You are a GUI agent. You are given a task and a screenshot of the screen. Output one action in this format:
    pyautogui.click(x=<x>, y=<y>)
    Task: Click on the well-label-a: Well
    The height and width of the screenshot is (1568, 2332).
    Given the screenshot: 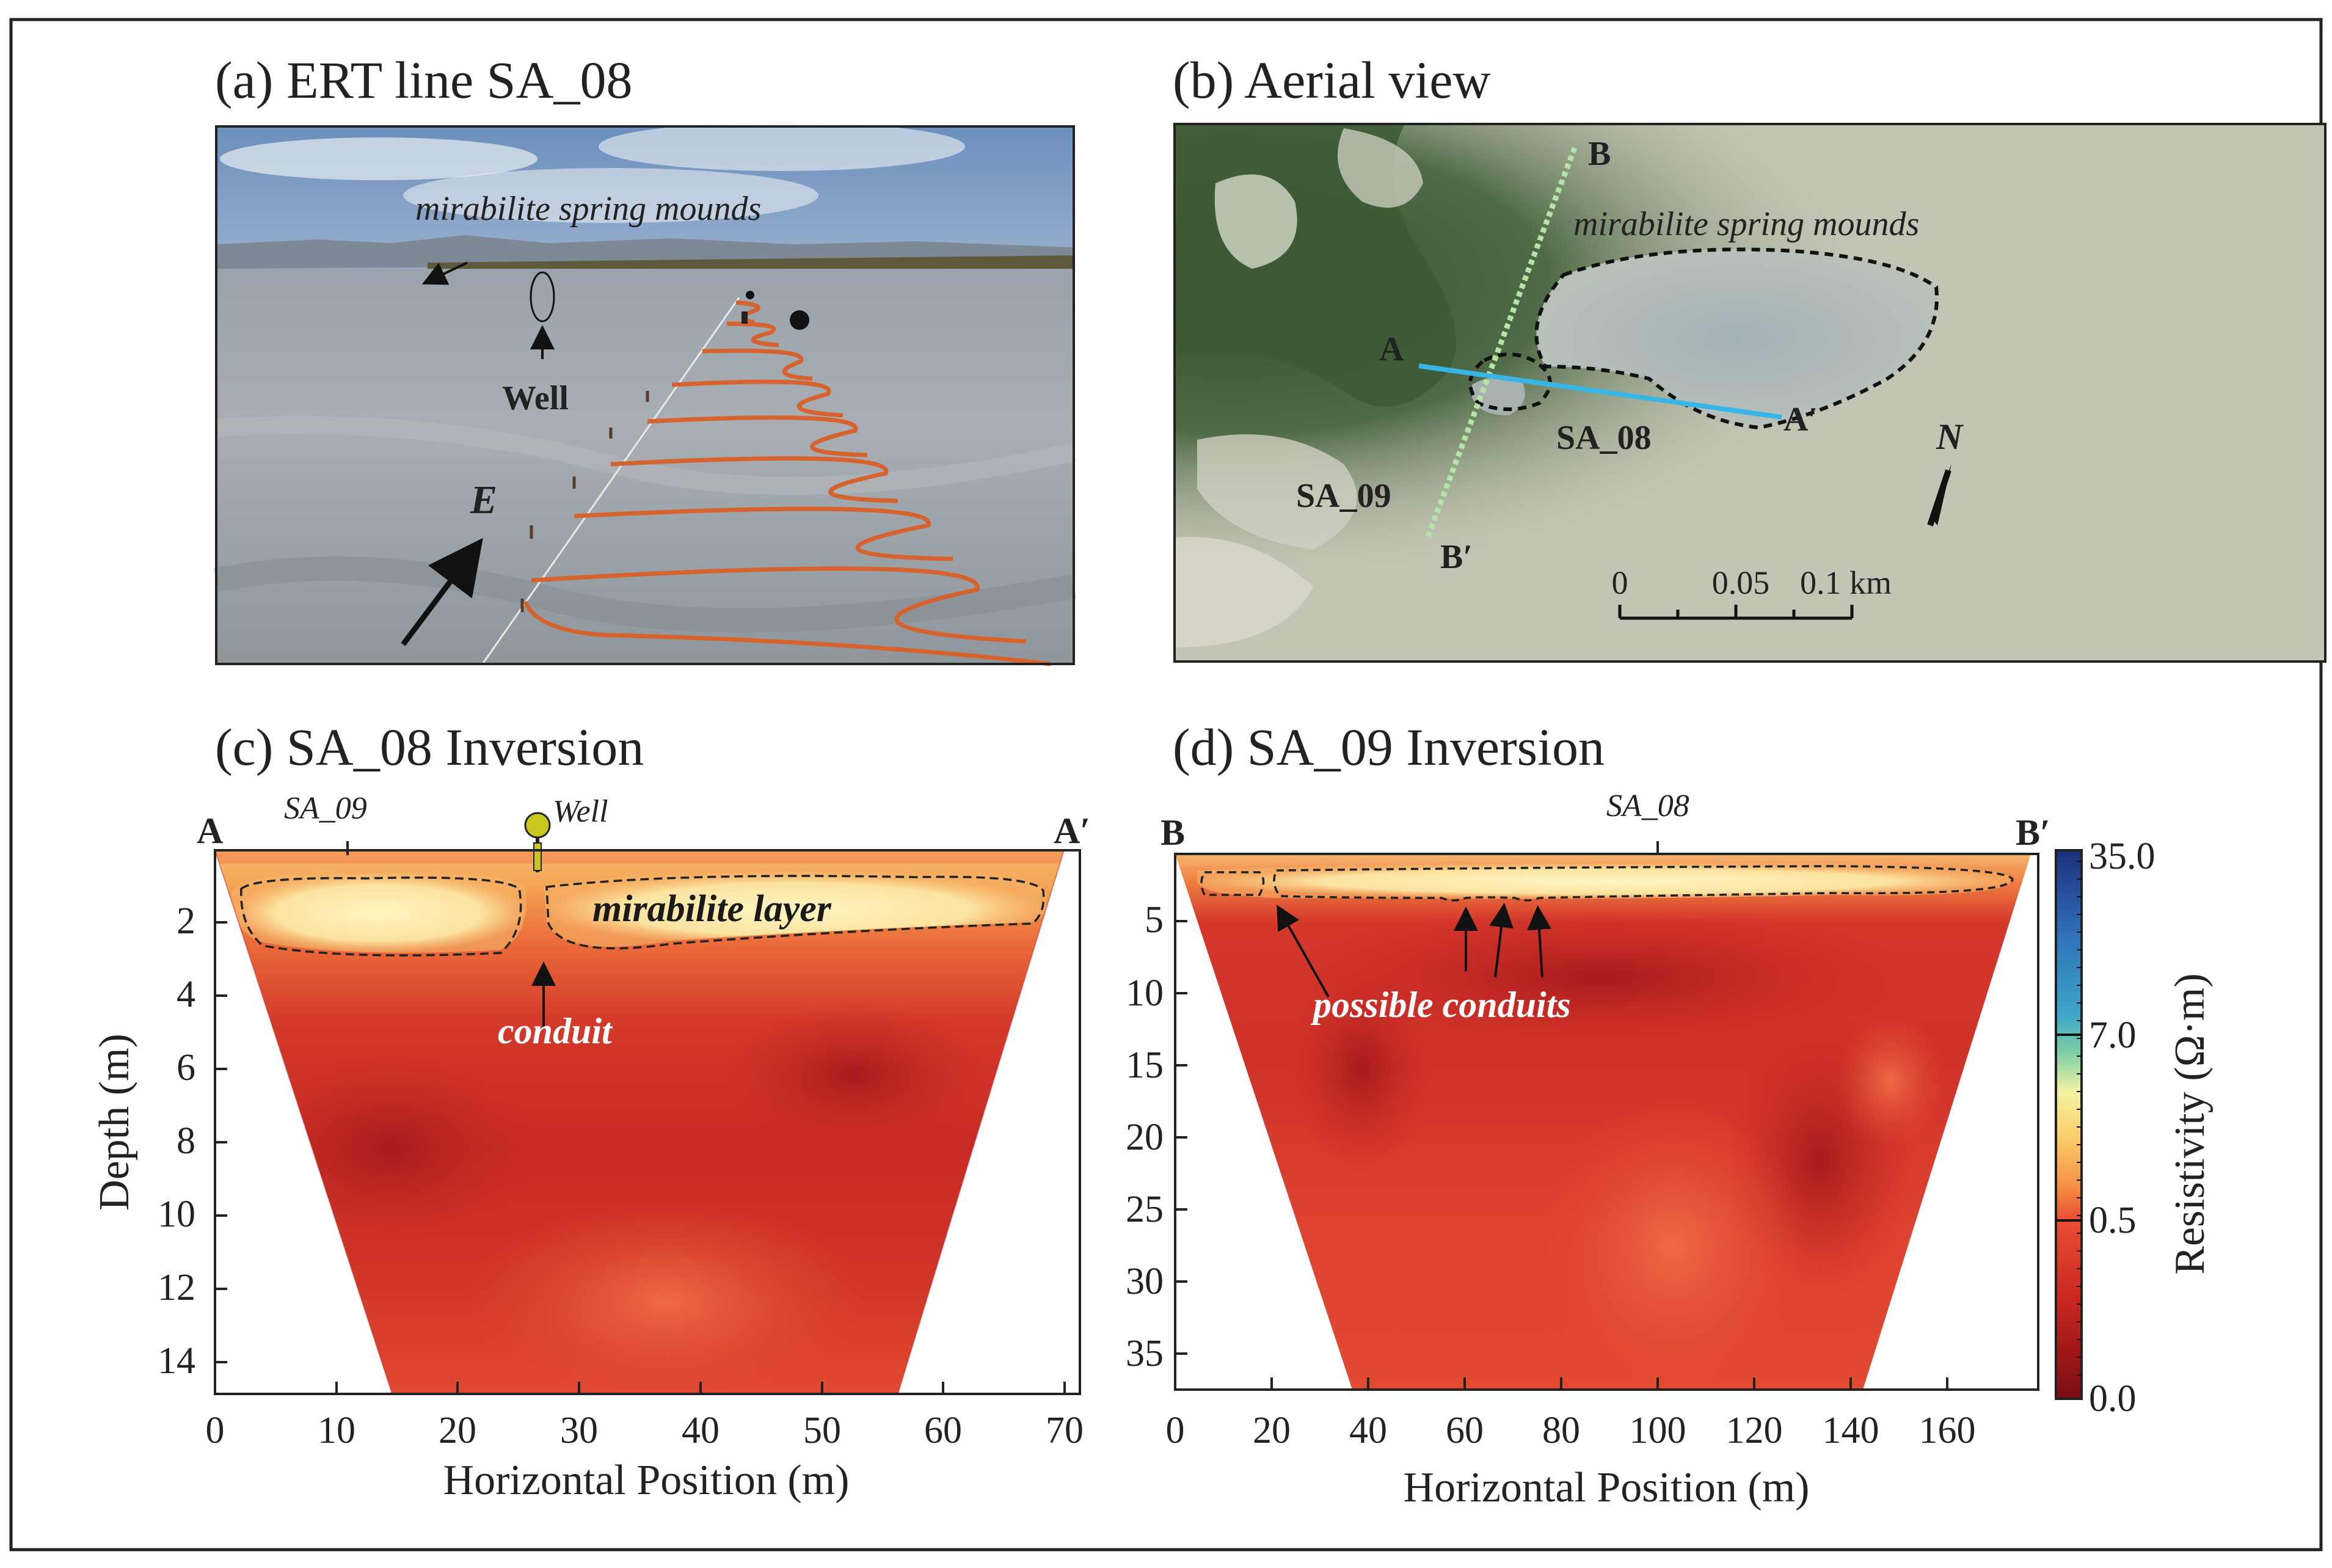 What is the action you would take?
    pyautogui.click(x=535, y=398)
    